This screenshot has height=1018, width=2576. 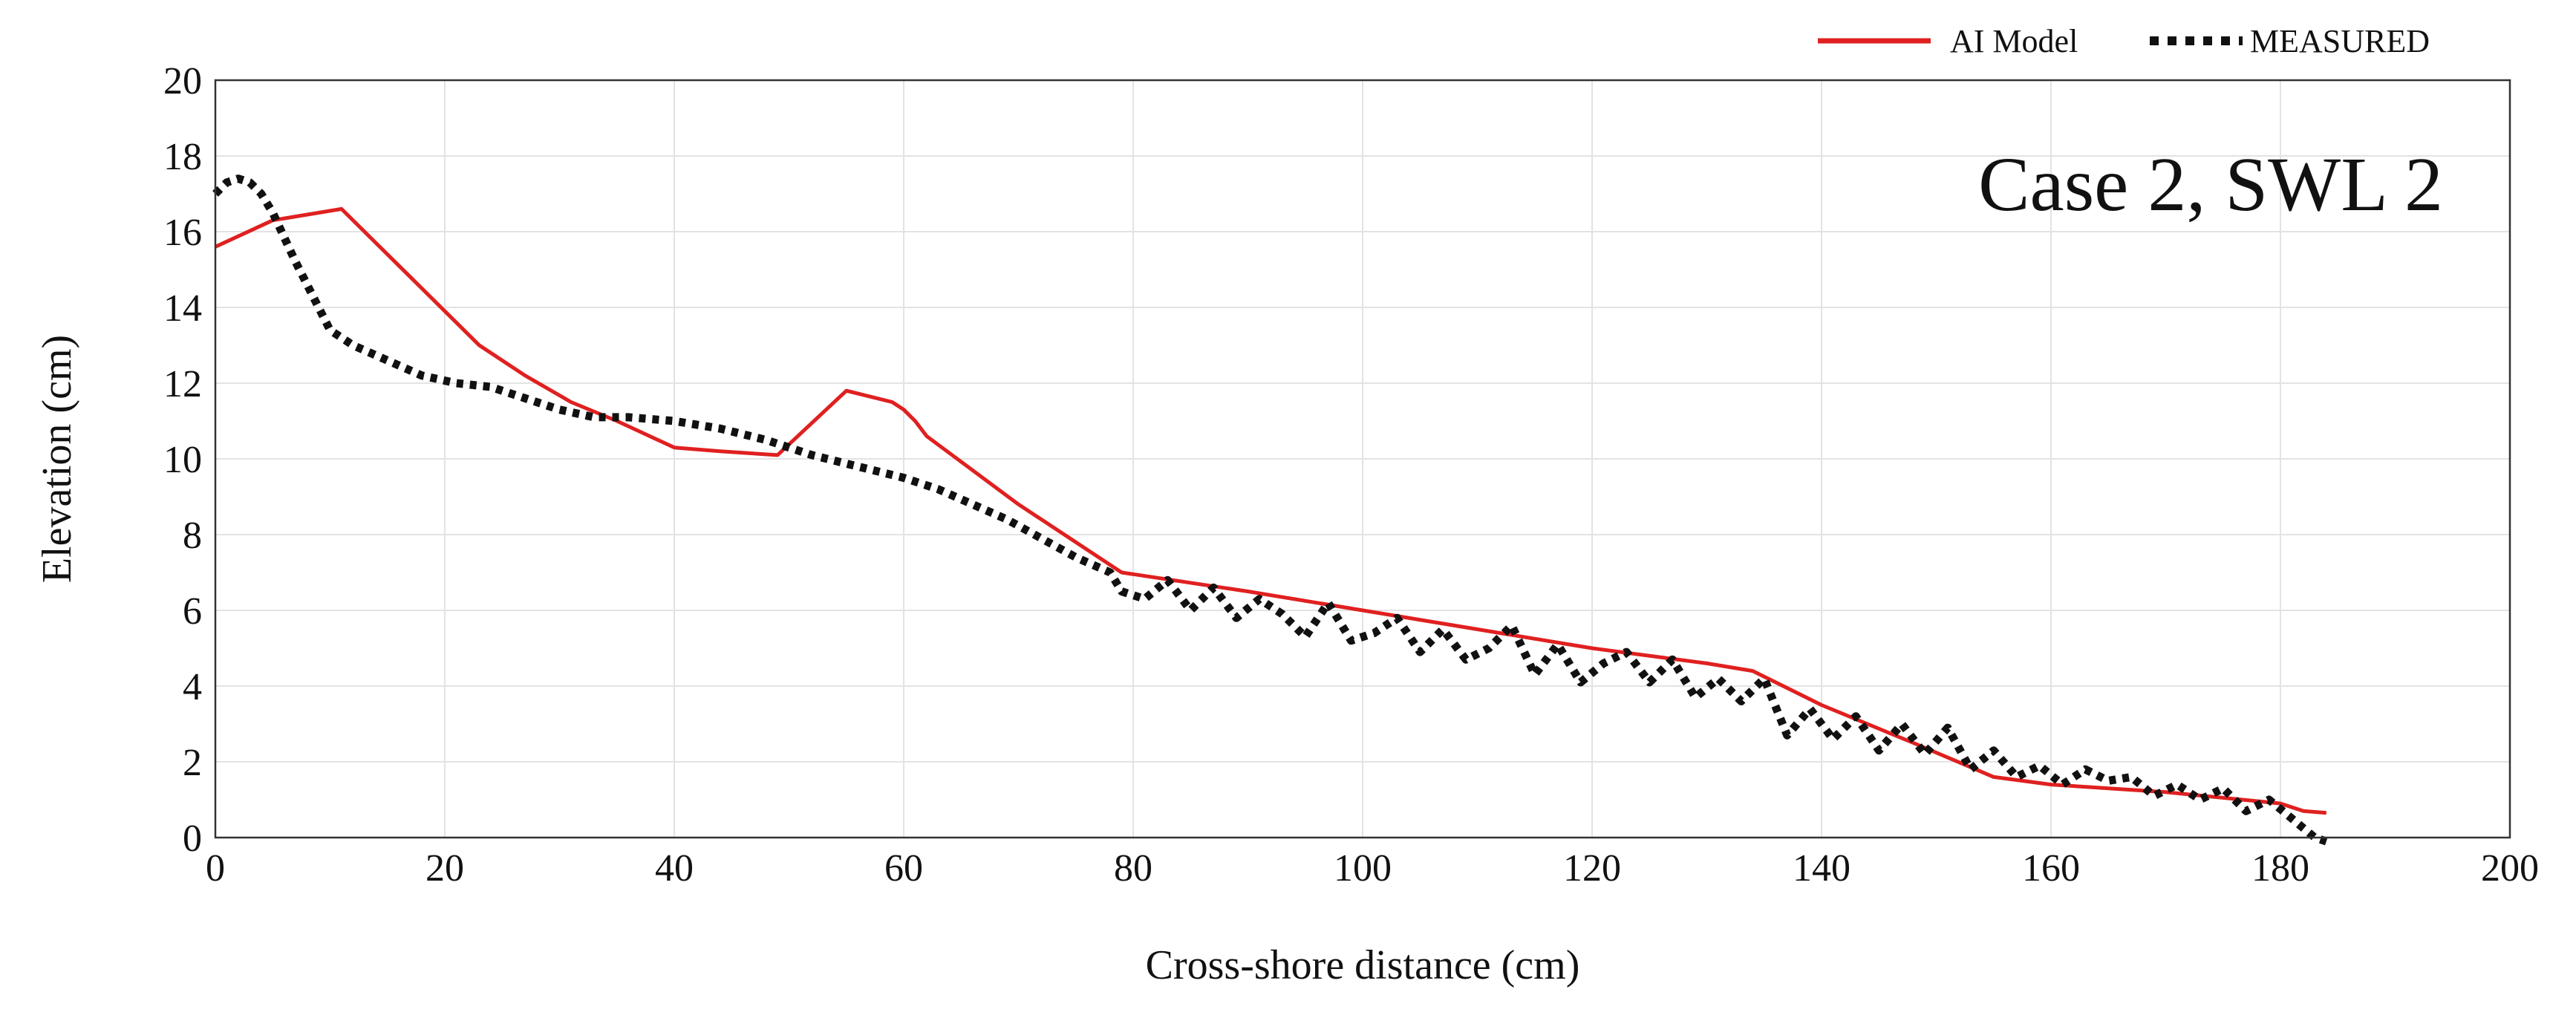 What do you see at coordinates (215, 868) in the screenshot?
I see `x-tick-label: 0` at bounding box center [215, 868].